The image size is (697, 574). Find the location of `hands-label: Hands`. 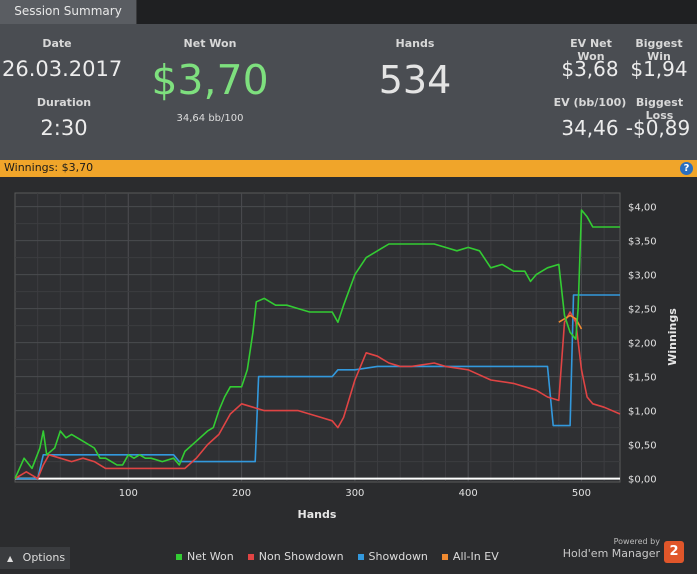

hands-label: Hands is located at coordinates (415, 43).